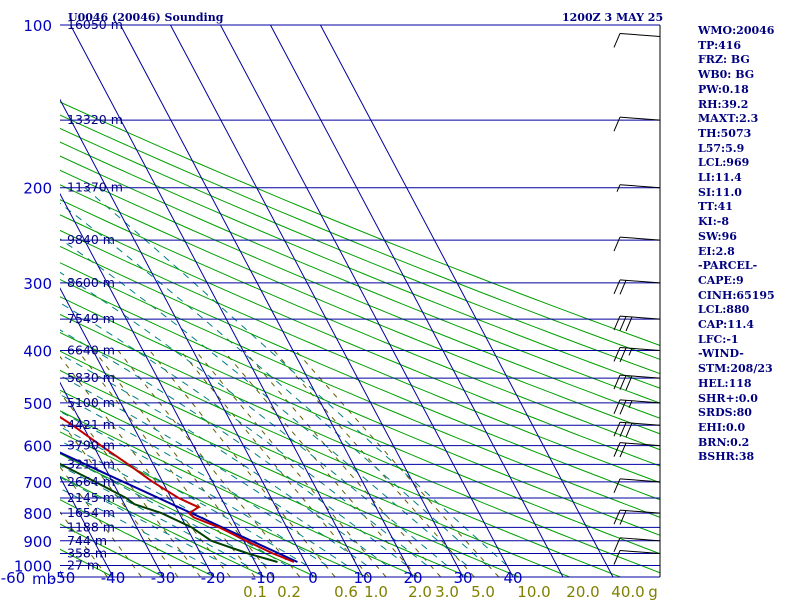 This screenshot has height=600, width=800. What do you see at coordinates (91, 463) in the screenshot?
I see `height-label: 3211 m` at bounding box center [91, 463].